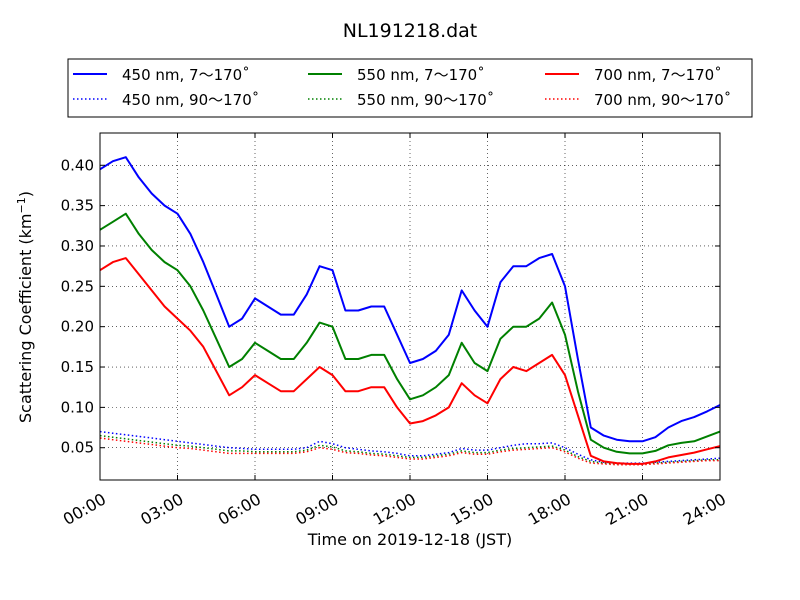 This screenshot has height=600, width=800. What do you see at coordinates (425, 100) in the screenshot?
I see `legend-label: 550 nm, 90～170˚` at bounding box center [425, 100].